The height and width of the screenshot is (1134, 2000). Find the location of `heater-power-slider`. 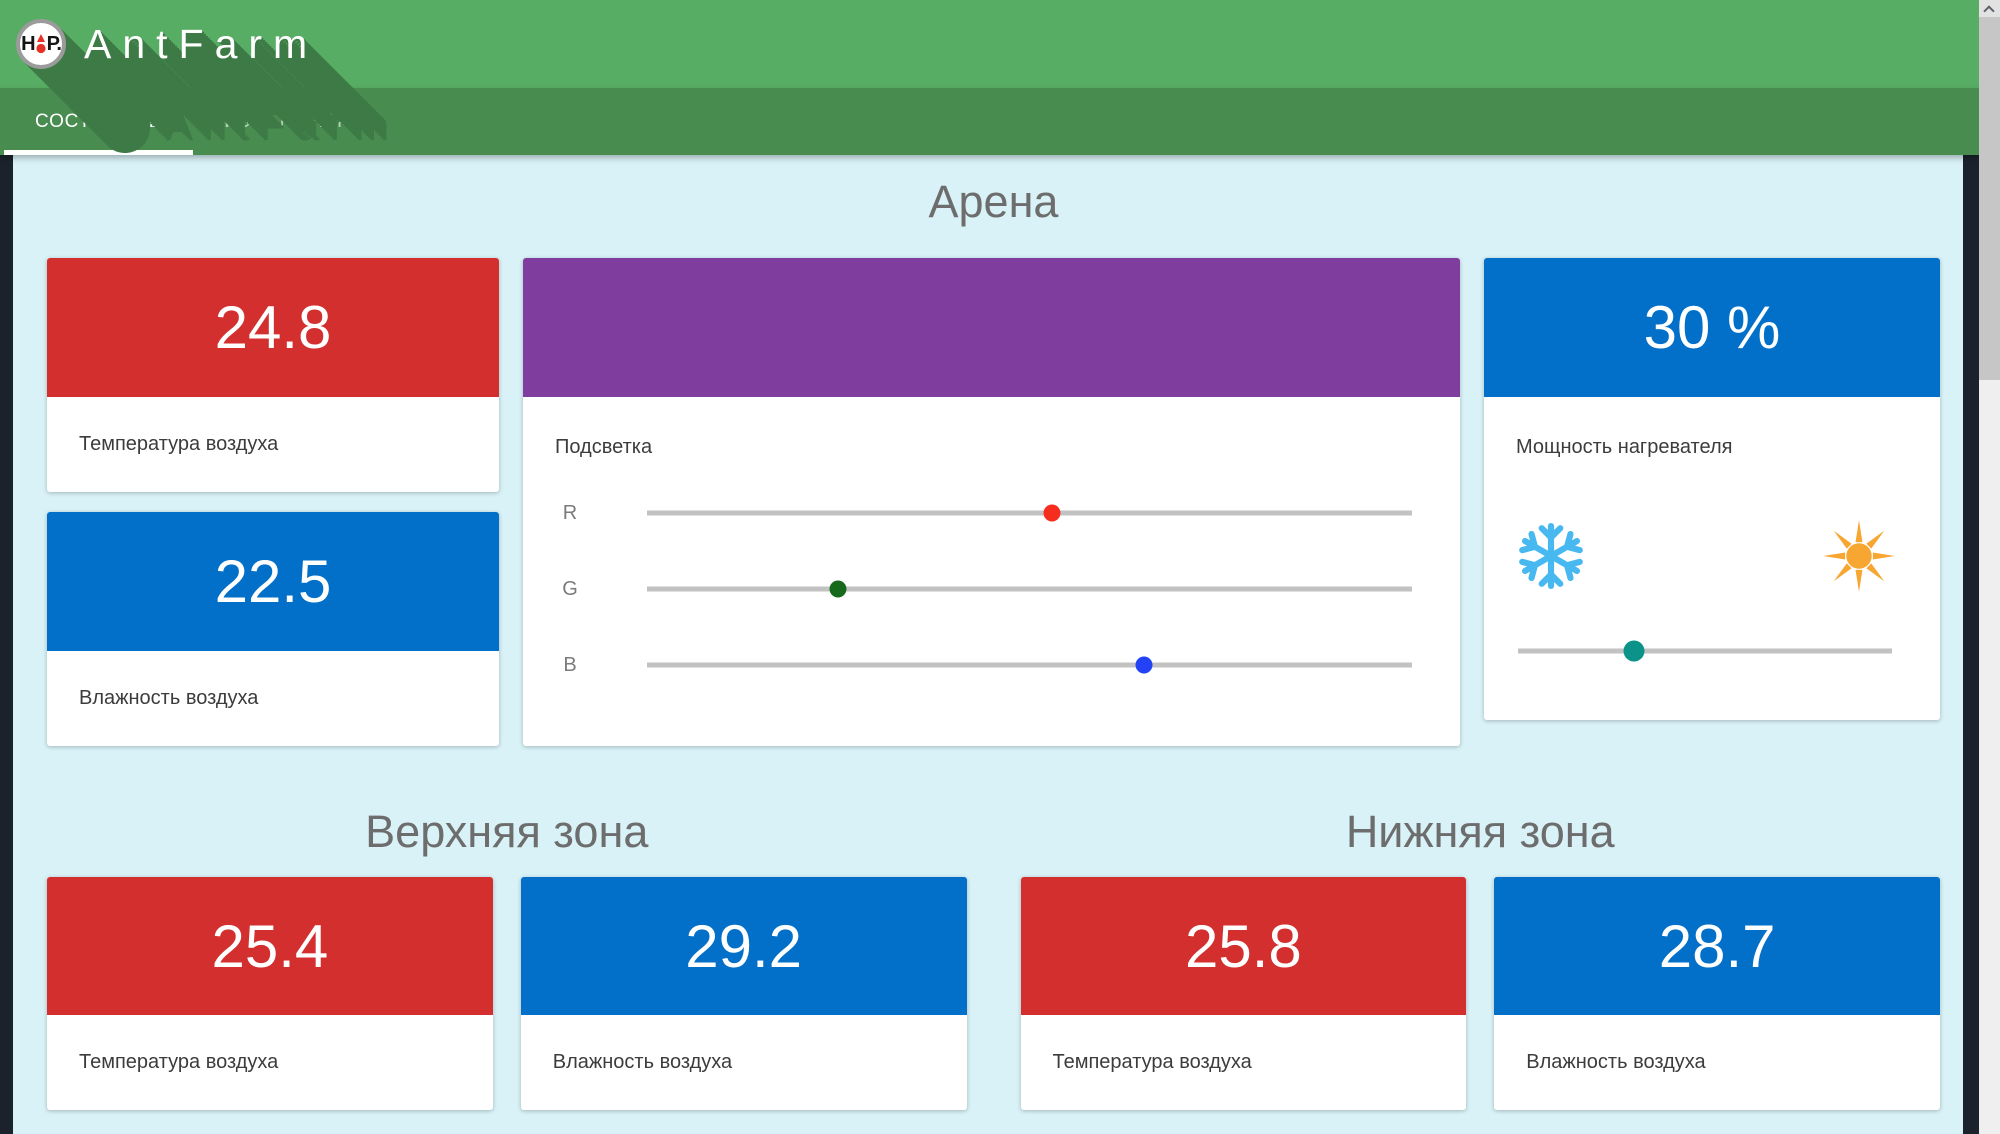

heater-power-slider is located at coordinates (1705, 651).